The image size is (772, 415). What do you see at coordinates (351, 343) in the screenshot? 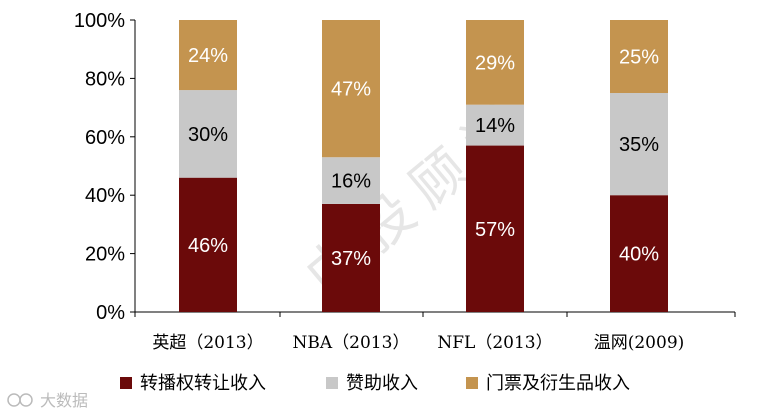
I see `x-tick-label: NBA（2013）` at bounding box center [351, 343].